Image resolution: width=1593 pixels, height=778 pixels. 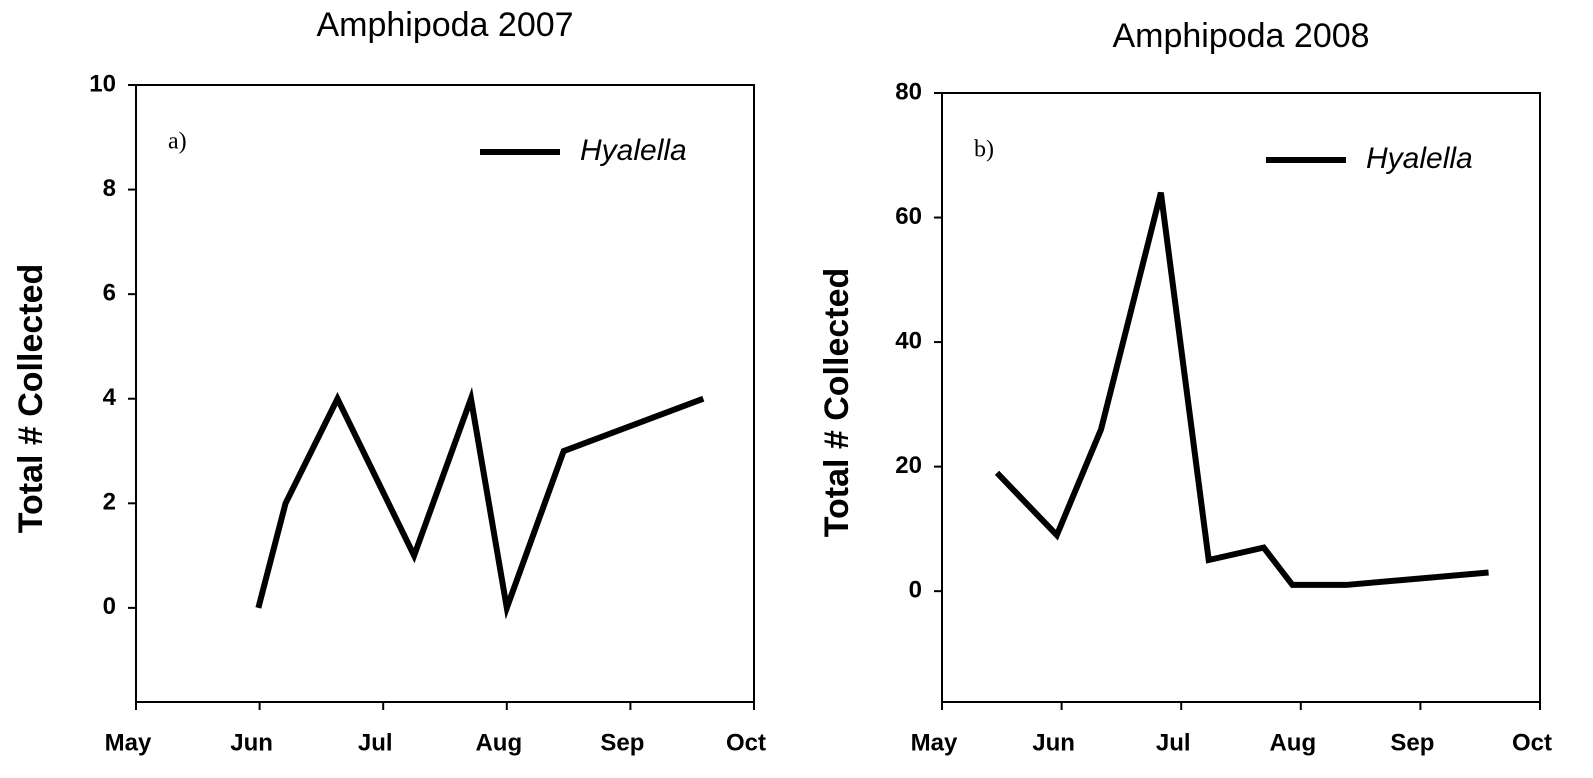 I want to click on panel-label: b), so click(x=984, y=150).